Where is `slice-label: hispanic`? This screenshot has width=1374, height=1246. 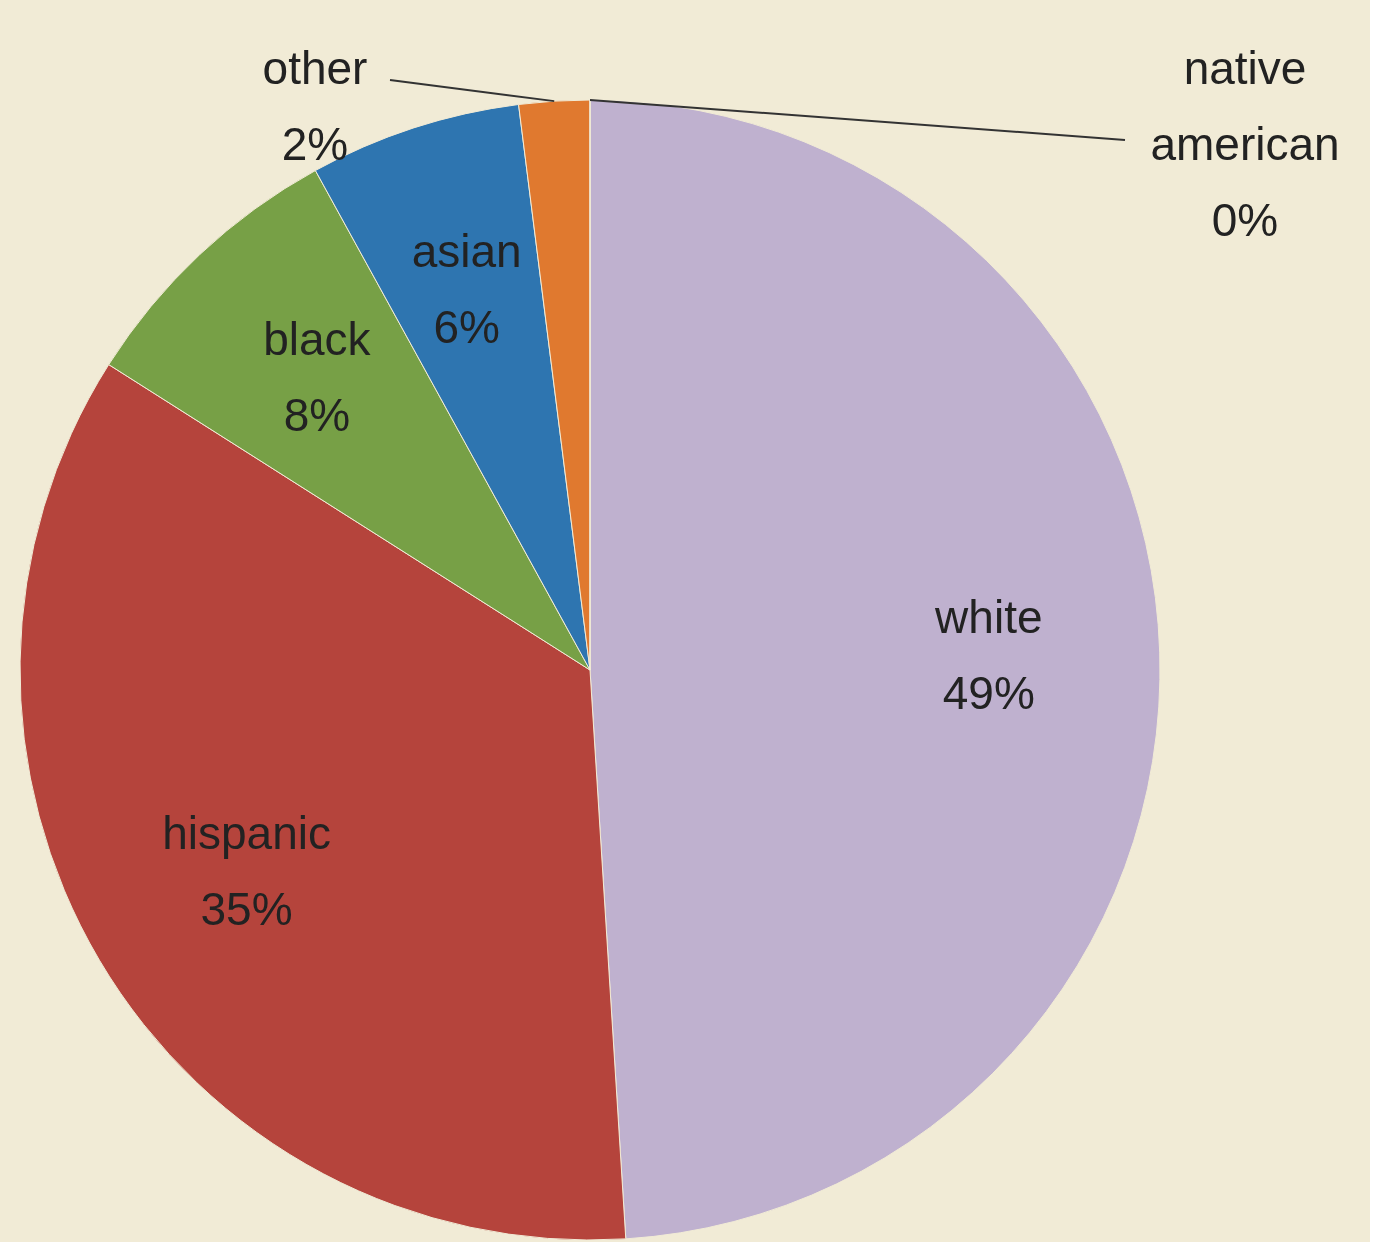 slice-label: hispanic is located at coordinates (246, 833).